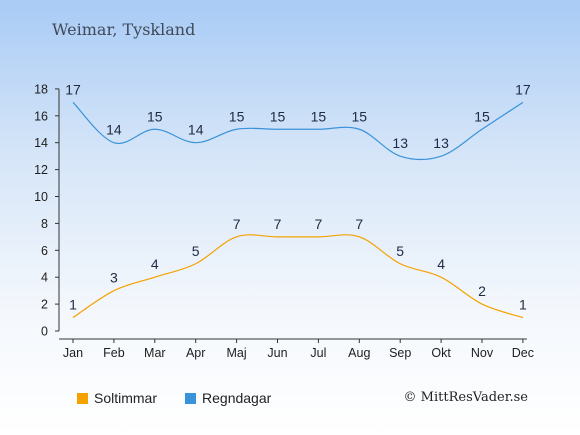  What do you see at coordinates (73, 353) in the screenshot?
I see `x-tick-label: Jan` at bounding box center [73, 353].